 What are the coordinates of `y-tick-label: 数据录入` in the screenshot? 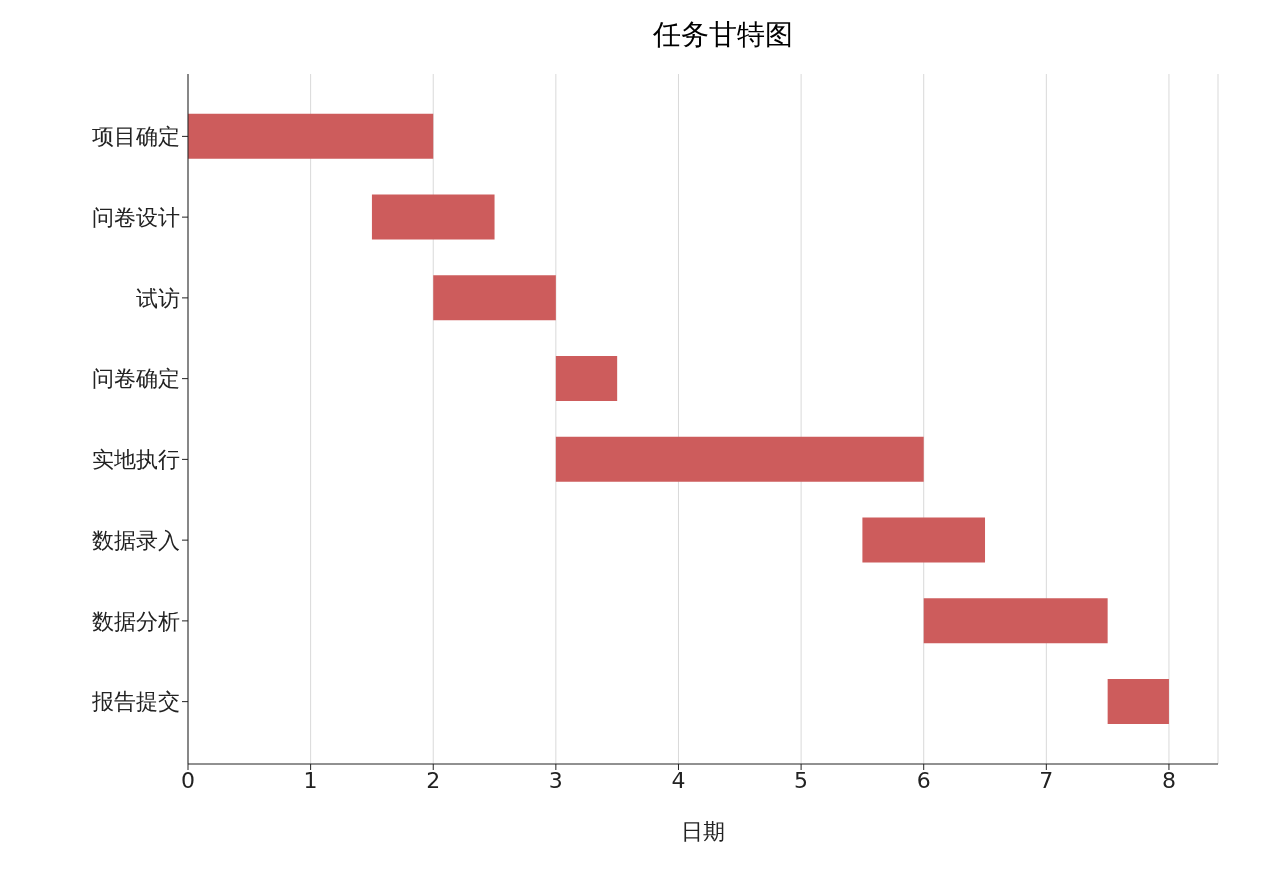 It's located at (136, 540).